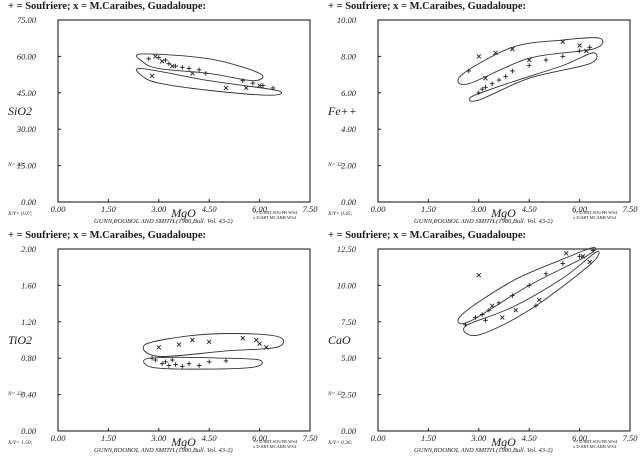 The height and width of the screenshot is (458, 640). Describe the element at coordinates (349, 358) in the screenshot. I see `y-tick-label: 5.00` at that location.